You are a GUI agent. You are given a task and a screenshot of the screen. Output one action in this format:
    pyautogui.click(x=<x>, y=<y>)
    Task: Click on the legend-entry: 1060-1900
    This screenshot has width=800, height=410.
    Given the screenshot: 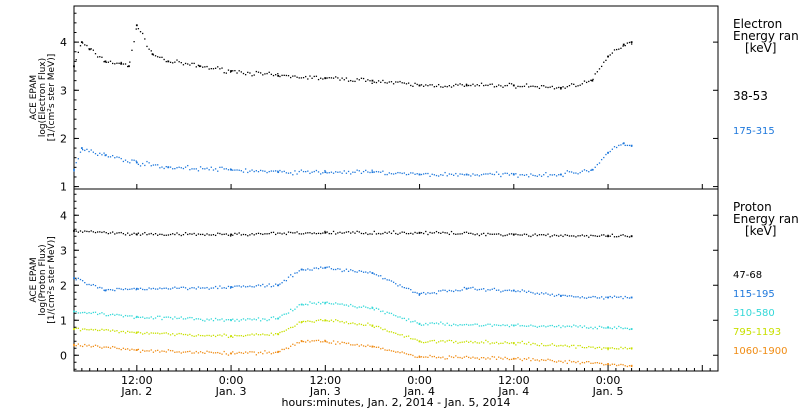 What is the action you would take?
    pyautogui.click(x=760, y=351)
    